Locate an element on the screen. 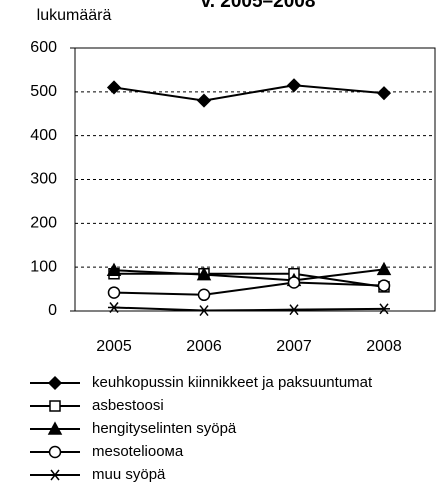 The image size is (444, 490). y-tick-label: 600 is located at coordinates (43, 47).